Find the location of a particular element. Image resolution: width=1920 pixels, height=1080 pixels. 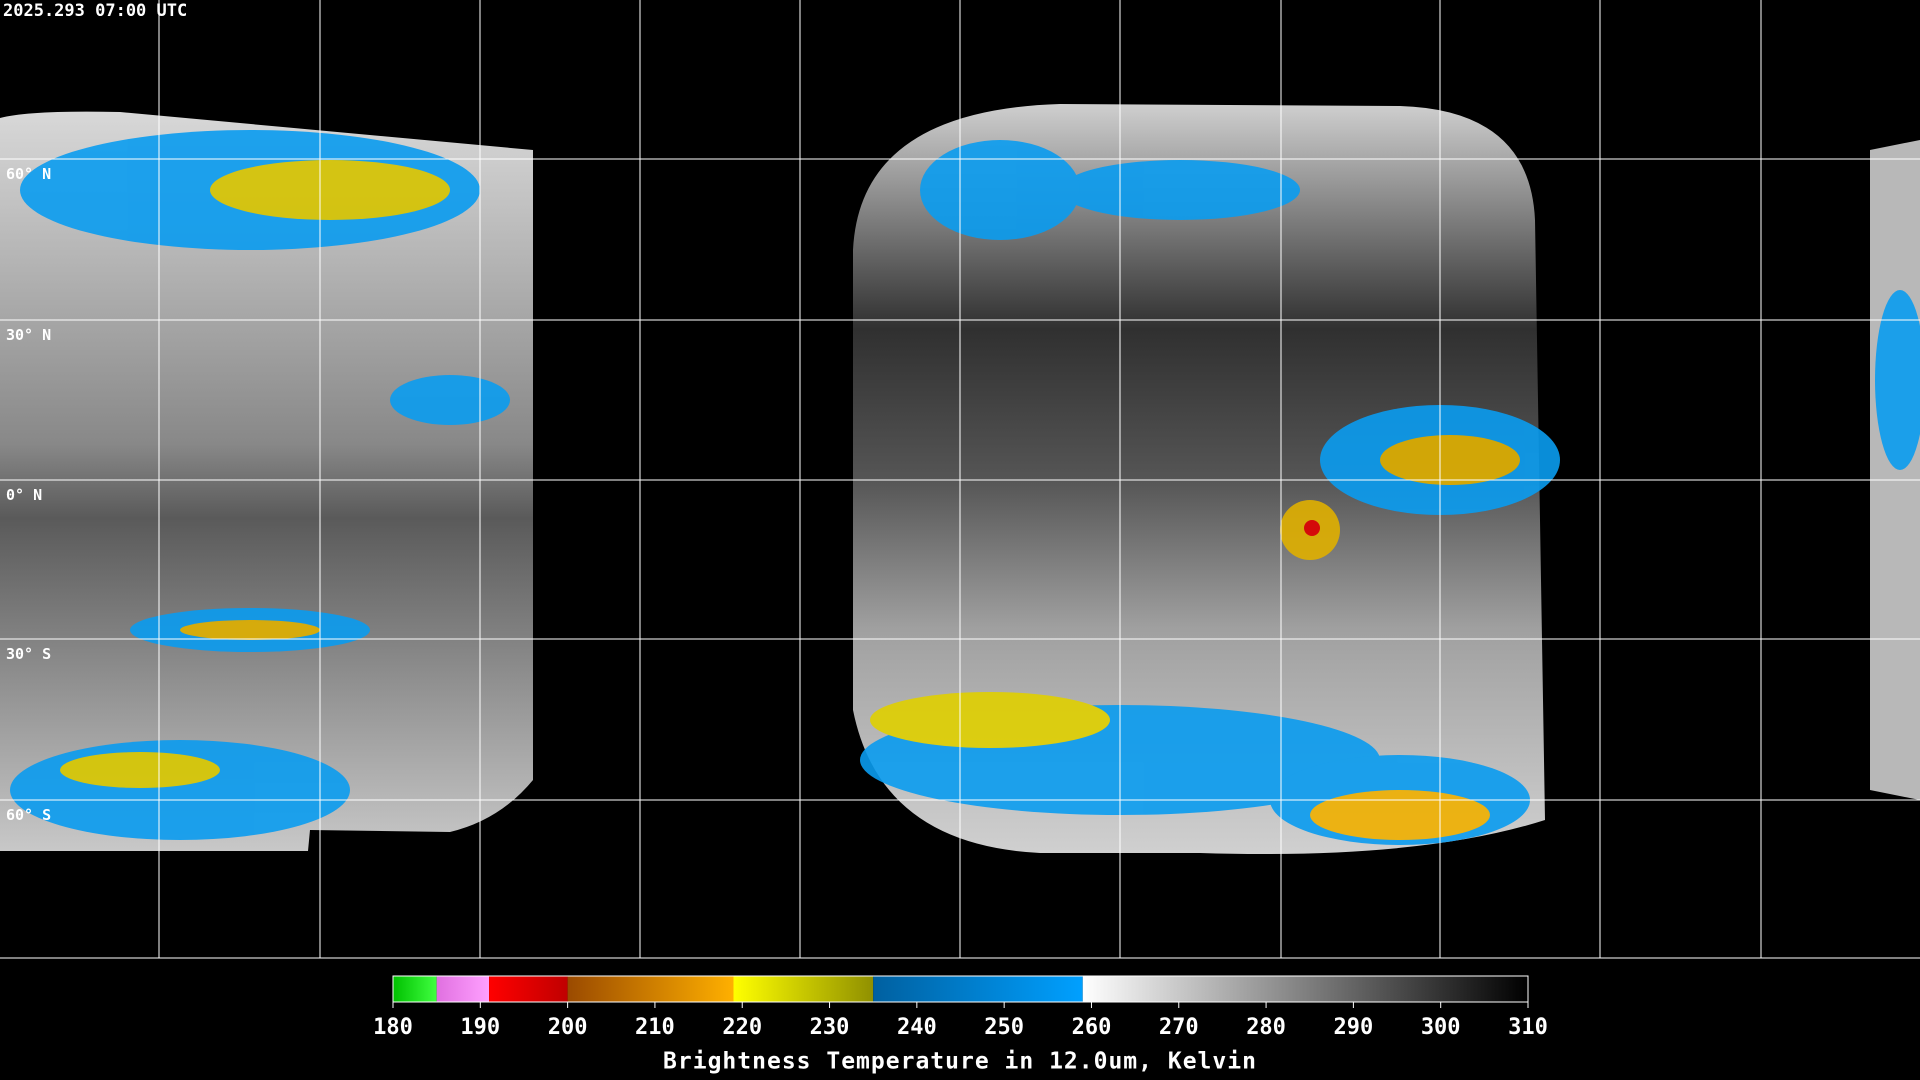

colorbar-tick-label: 260 is located at coordinates (1092, 1027).